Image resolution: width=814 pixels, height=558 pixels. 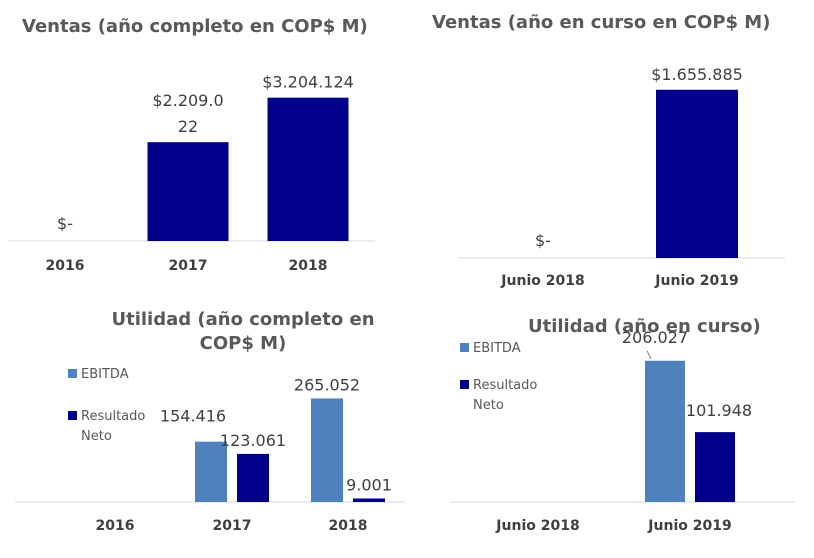 What do you see at coordinates (243, 331) in the screenshot?
I see `chart-title: Utilidad (año completo en COP$ M)` at bounding box center [243, 331].